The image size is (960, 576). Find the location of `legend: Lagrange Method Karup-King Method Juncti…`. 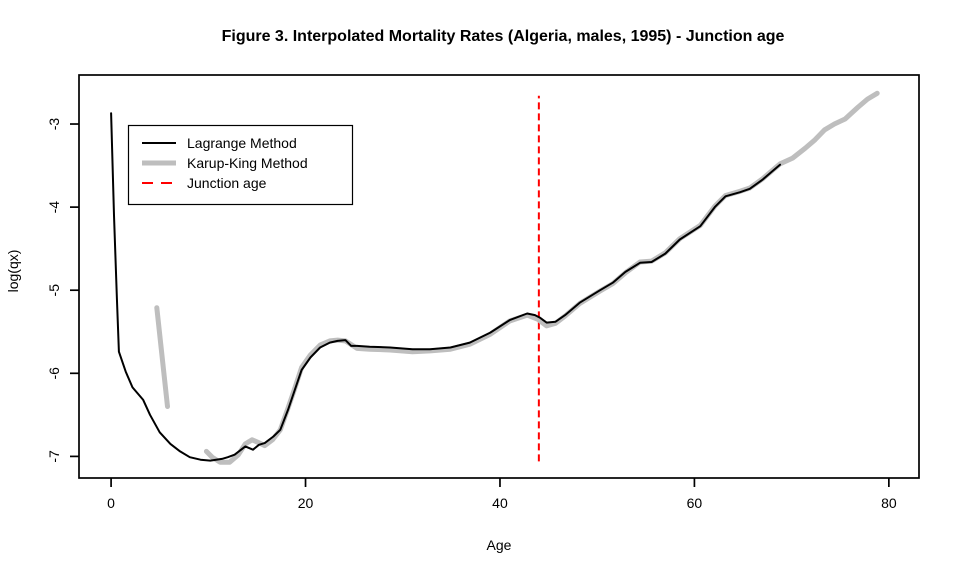

legend: Lagrange Method Karup-King Method Juncti… is located at coordinates (240, 165).